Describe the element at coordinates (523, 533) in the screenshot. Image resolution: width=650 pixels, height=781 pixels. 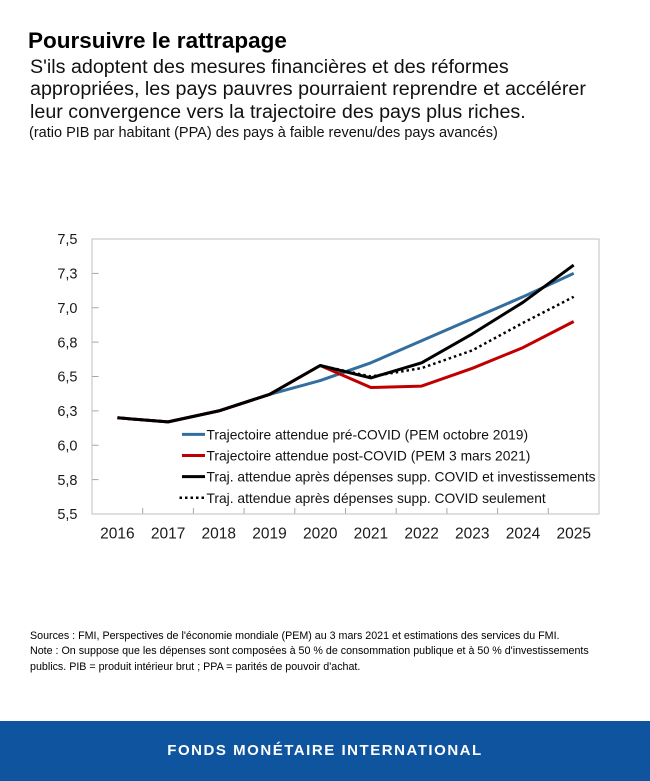
I see `svg-text: 2024` at that location.